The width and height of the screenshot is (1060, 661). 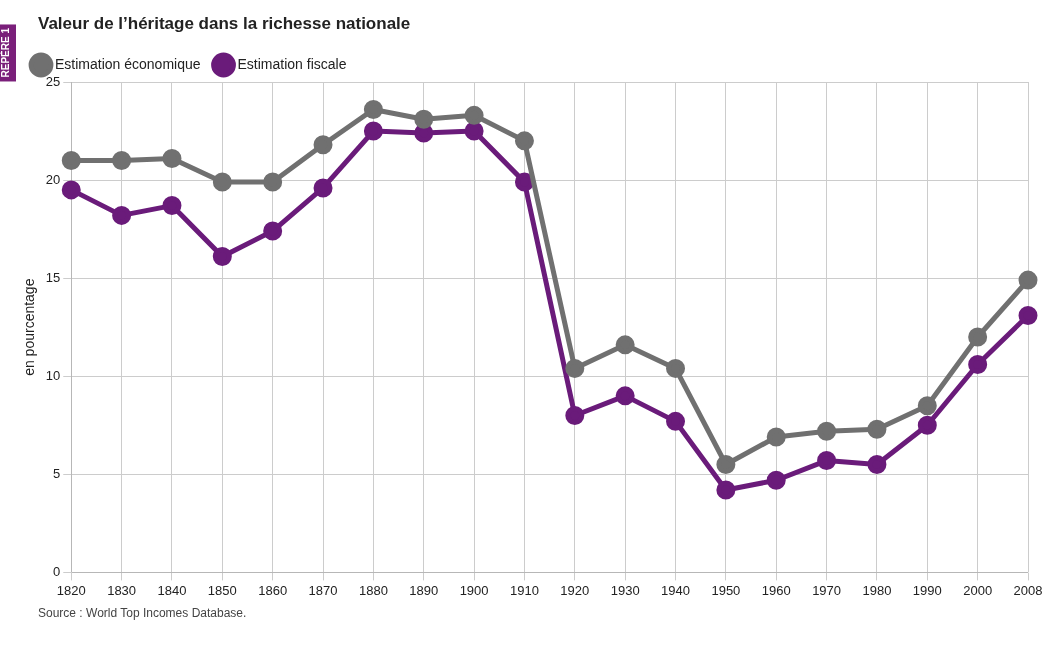 I want to click on x-tick-label: 1880, so click(x=373, y=590).